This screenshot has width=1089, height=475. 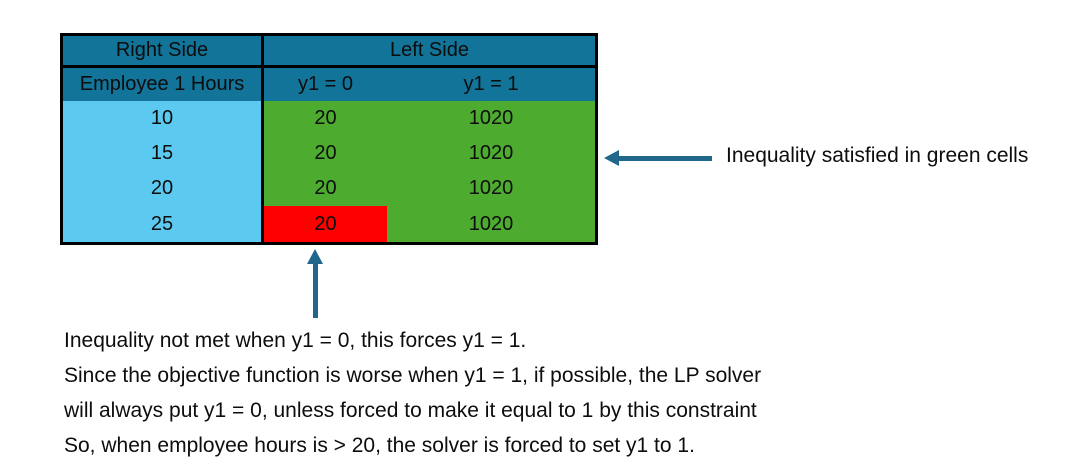 What do you see at coordinates (877, 155) in the screenshot?
I see `green-cells-note: Inequality satisfied in green cells` at bounding box center [877, 155].